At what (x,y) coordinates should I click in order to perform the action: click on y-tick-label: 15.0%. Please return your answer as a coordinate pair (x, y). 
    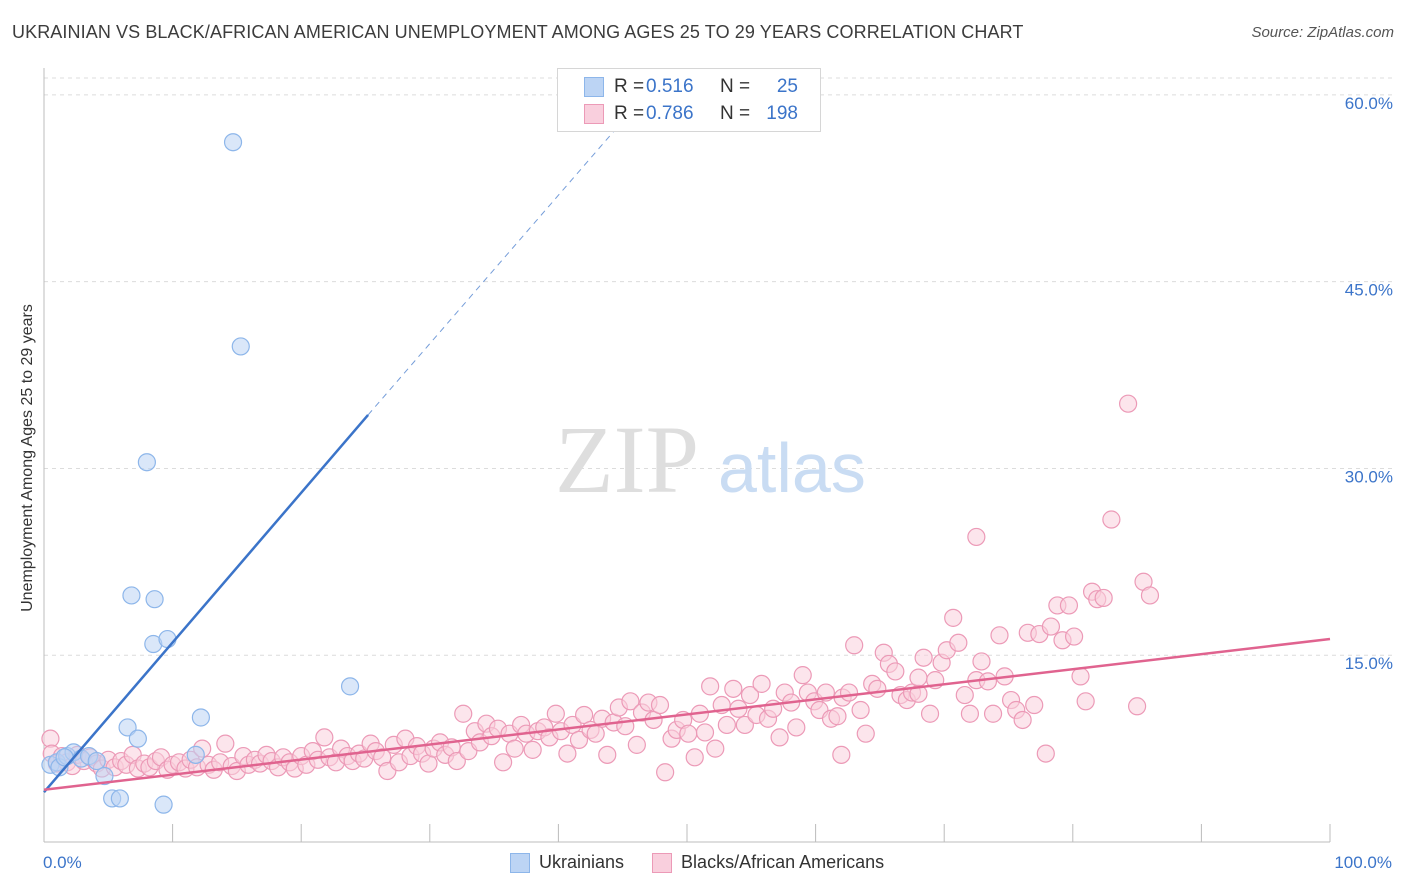
    Looking at the image, I should click on (1369, 663).